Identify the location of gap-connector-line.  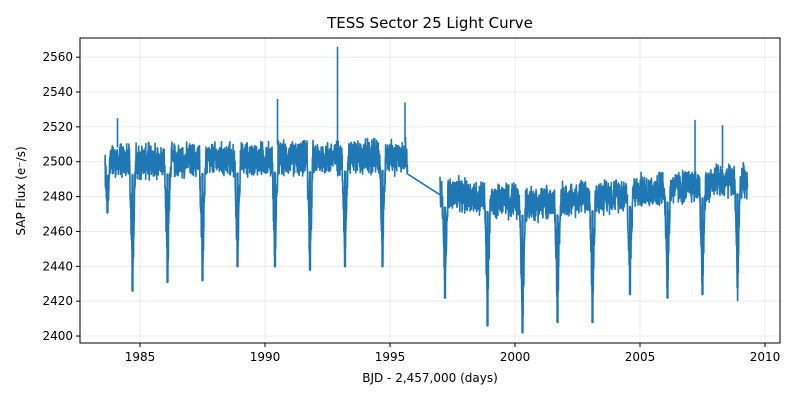
(424, 184).